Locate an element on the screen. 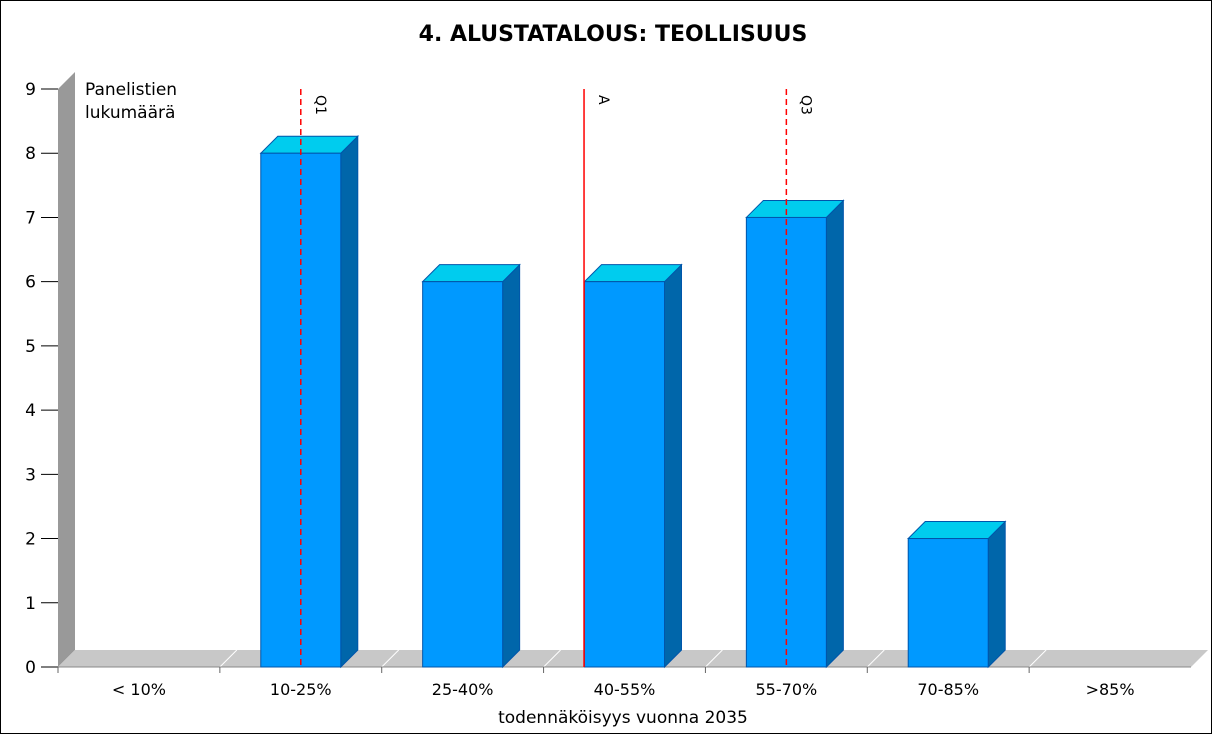 The height and width of the screenshot is (735, 1212). x-tick-label: 55-70% is located at coordinates (787, 689).